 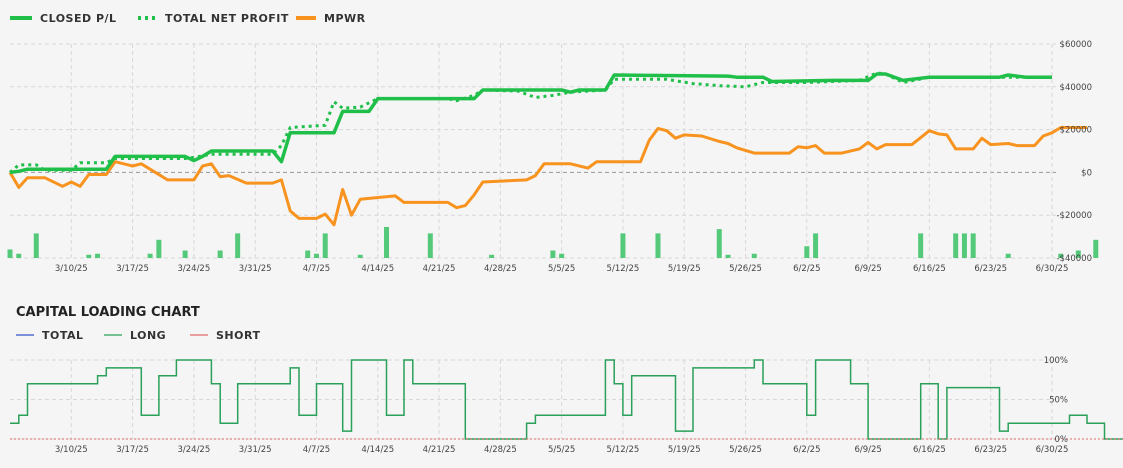 I want to click on y-tick-label: -$20000, so click(x=1074, y=216).